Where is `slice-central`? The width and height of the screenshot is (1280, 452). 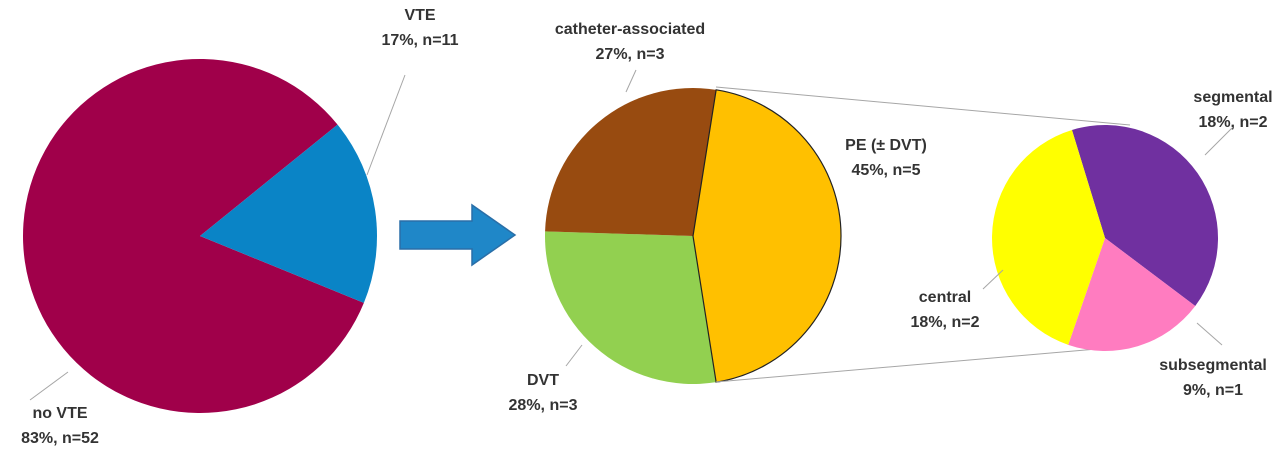 slice-central is located at coordinates (1048, 237).